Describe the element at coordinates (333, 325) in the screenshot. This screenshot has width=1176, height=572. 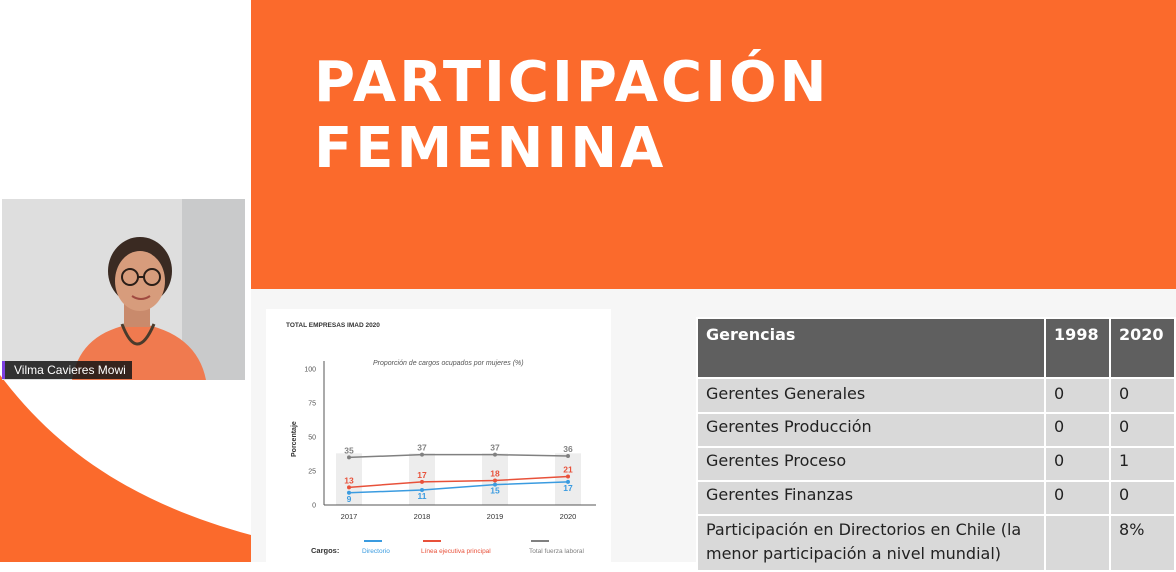
I see `chart-title: TOTAL EMPRESAS IMAD 2020` at that location.